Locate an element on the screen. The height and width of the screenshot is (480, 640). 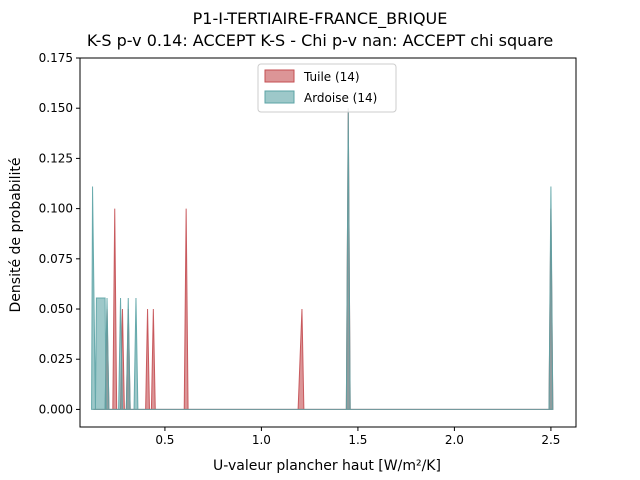
y-axis: 0.000 0.025 0.050 0.075 0.100 0.125 0.150 0.175 is located at coordinates (59, 233).